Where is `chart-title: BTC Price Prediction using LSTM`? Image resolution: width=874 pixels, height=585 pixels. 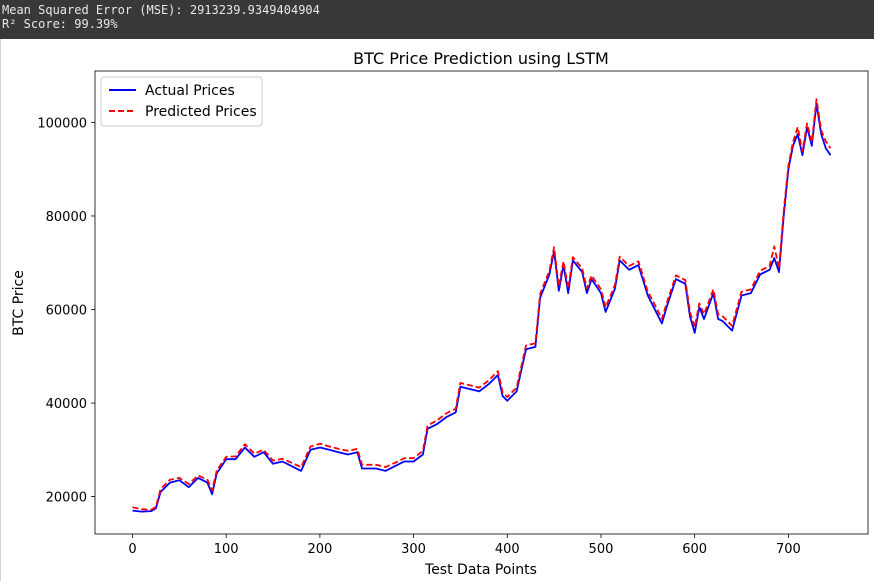 chart-title: BTC Price Prediction using LSTM is located at coordinates (481, 58).